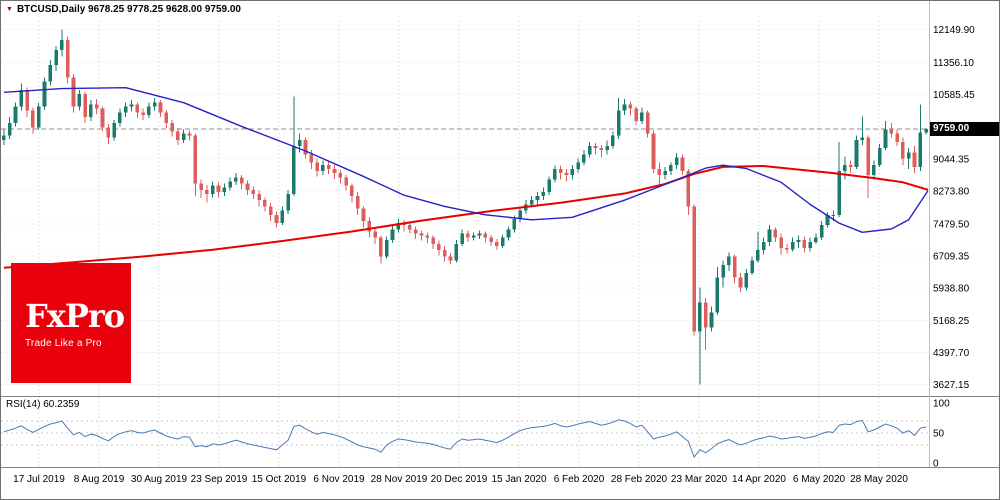  I want to click on svg-text: 50, so click(939, 434).